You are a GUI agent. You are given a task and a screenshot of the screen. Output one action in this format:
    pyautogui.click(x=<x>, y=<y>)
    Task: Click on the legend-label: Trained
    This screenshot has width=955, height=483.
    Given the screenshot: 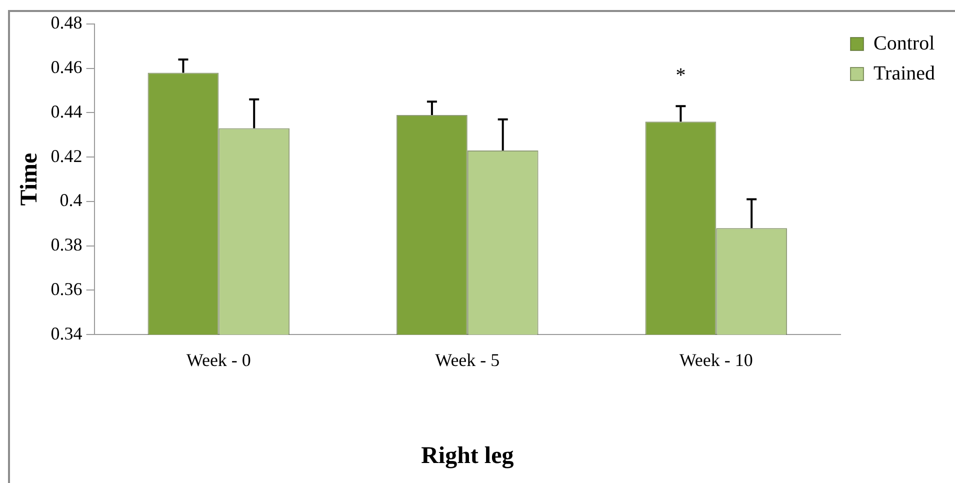 What is the action you would take?
    pyautogui.click(x=904, y=73)
    